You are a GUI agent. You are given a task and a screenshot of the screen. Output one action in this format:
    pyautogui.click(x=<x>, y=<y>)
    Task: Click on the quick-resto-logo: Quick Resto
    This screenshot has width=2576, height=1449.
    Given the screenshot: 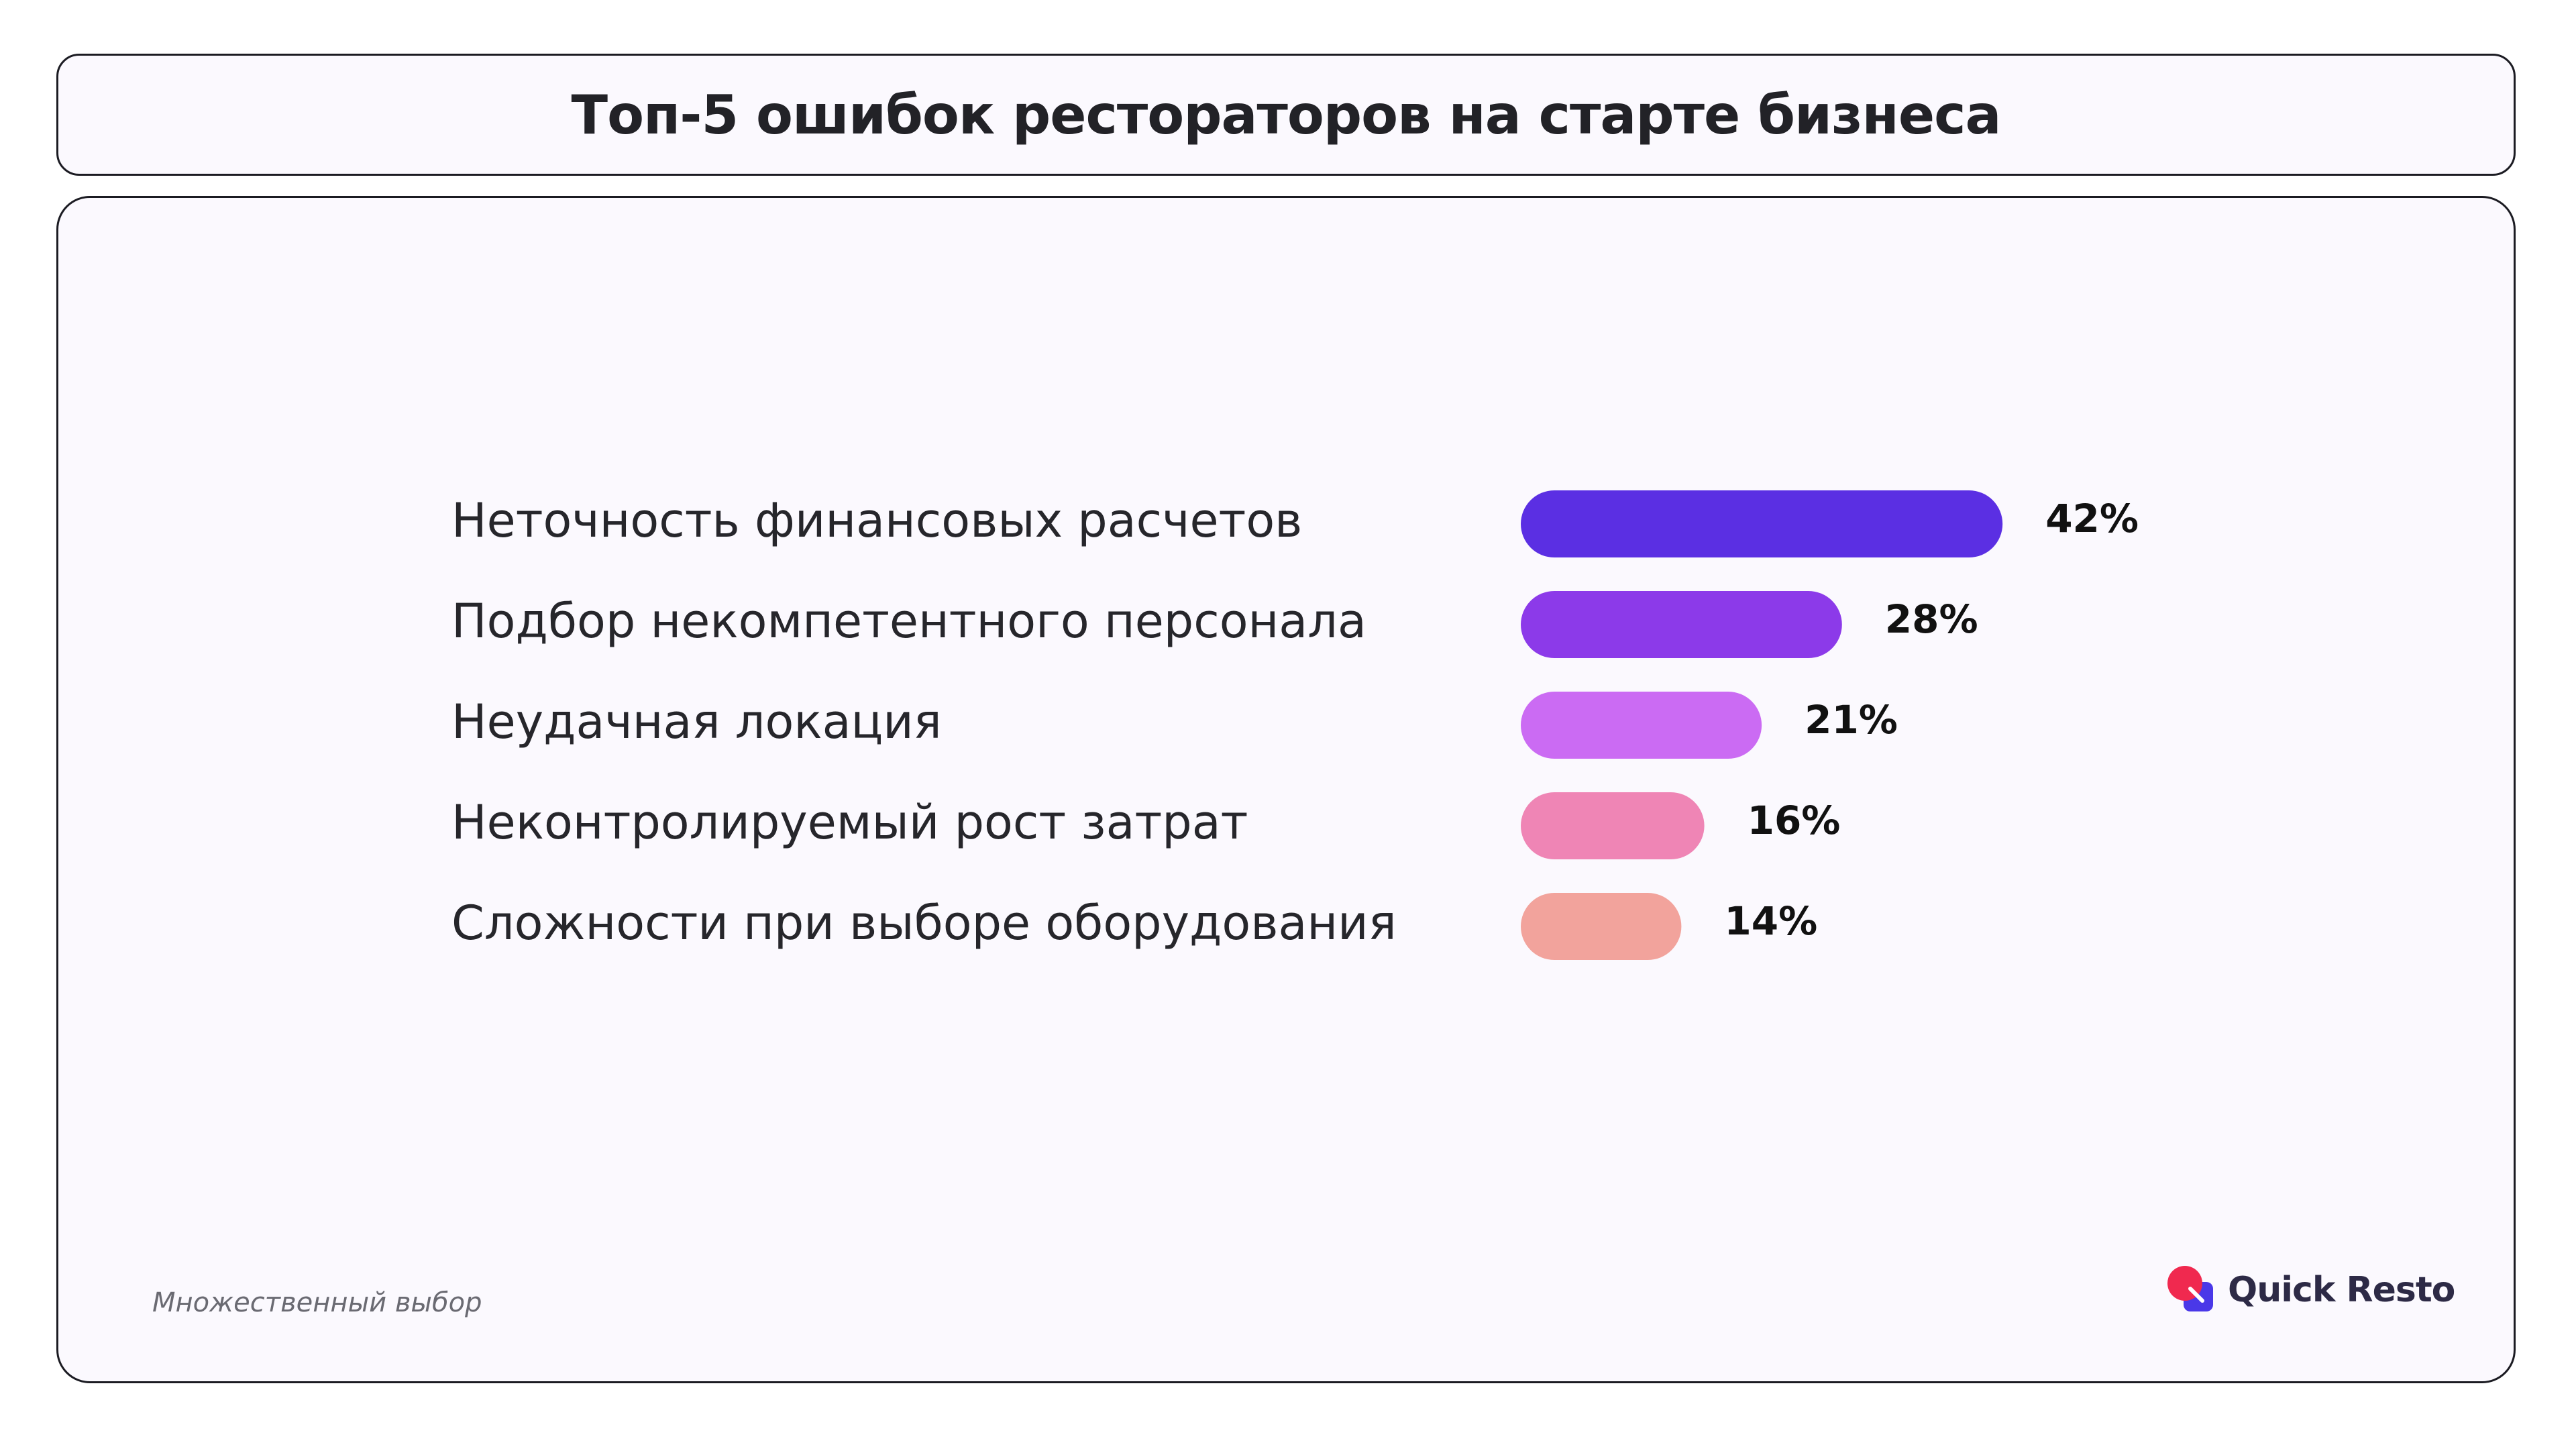 What is the action you would take?
    pyautogui.click(x=2310, y=1290)
    